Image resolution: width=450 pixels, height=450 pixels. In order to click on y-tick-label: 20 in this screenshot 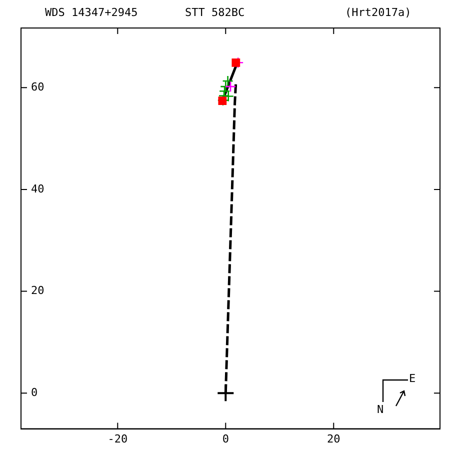, I will do `click(37, 291)`.